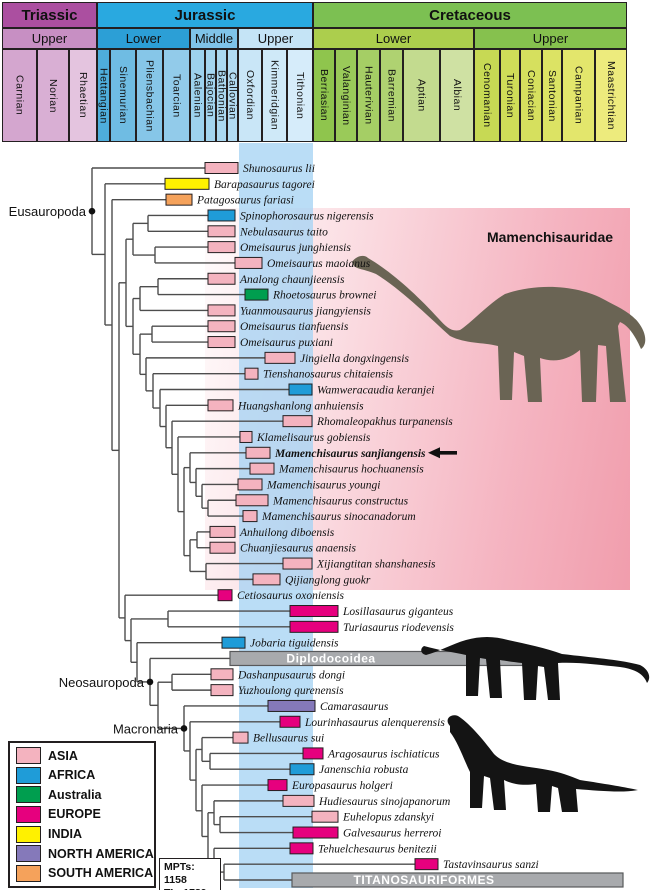  Describe the element at coordinates (384, 802) in the screenshot. I see `taxon-label: Hudiesaurus sinojapanorum` at that location.